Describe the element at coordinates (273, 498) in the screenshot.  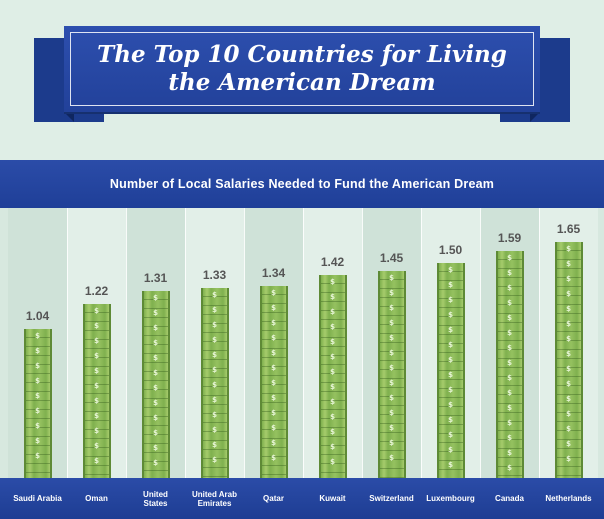
I see `category-label: Qatar` at that location.